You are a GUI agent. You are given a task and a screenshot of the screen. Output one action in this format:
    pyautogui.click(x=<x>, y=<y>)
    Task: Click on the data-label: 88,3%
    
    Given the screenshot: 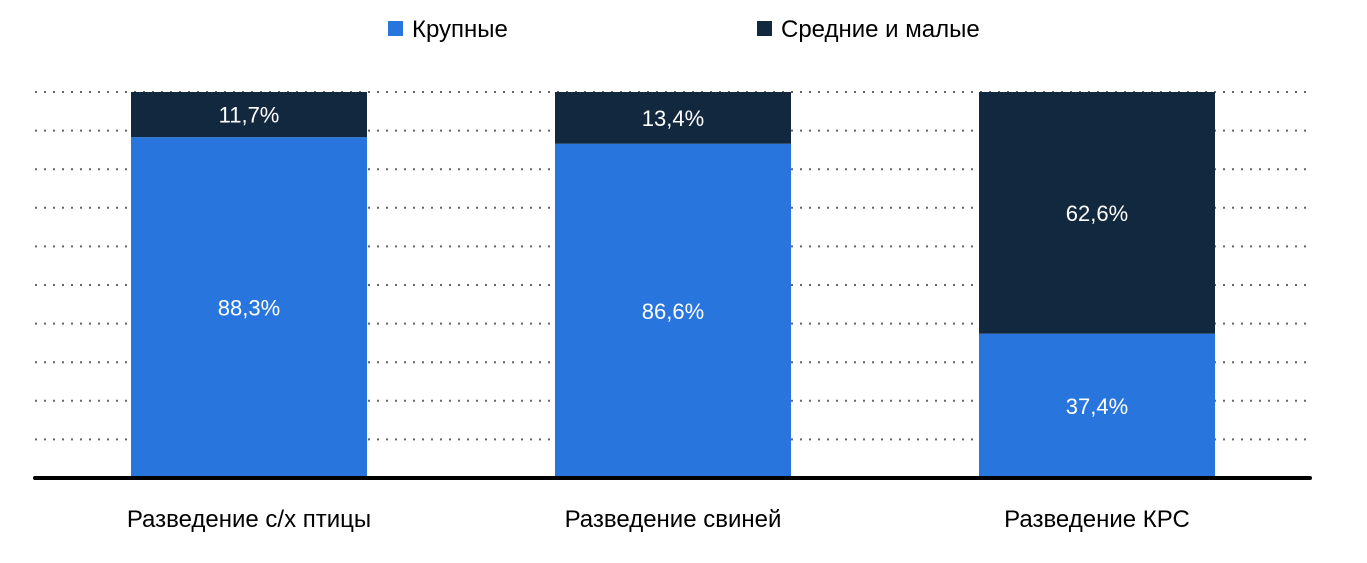 What is the action you would take?
    pyautogui.click(x=249, y=308)
    